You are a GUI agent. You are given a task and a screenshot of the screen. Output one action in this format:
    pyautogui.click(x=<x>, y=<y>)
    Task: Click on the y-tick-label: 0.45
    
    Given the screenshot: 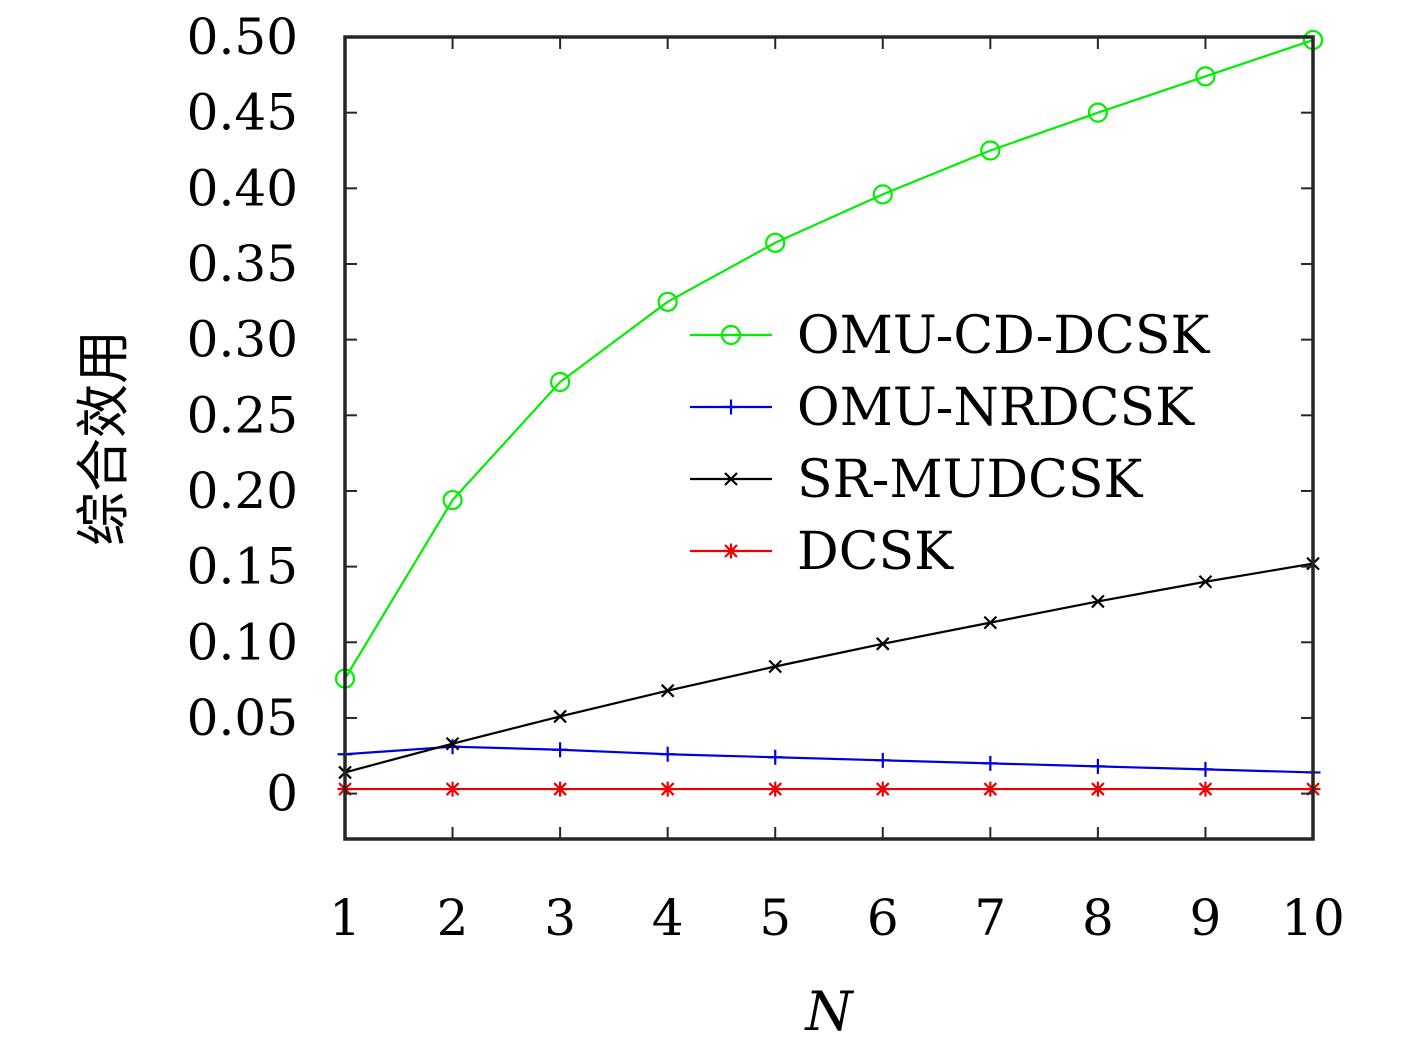 What is the action you would take?
    pyautogui.click(x=242, y=113)
    